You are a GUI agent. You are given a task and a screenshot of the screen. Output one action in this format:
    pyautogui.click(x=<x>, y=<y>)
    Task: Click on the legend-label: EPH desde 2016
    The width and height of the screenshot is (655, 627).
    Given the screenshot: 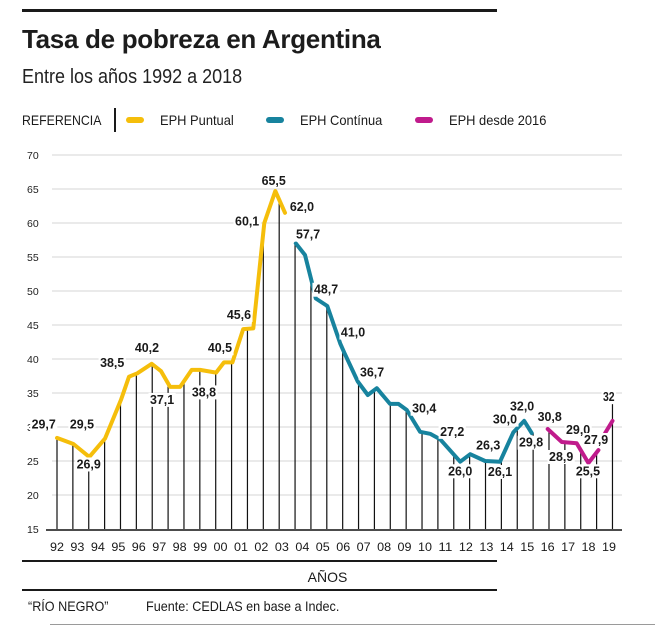 What is the action you would take?
    pyautogui.click(x=498, y=120)
    